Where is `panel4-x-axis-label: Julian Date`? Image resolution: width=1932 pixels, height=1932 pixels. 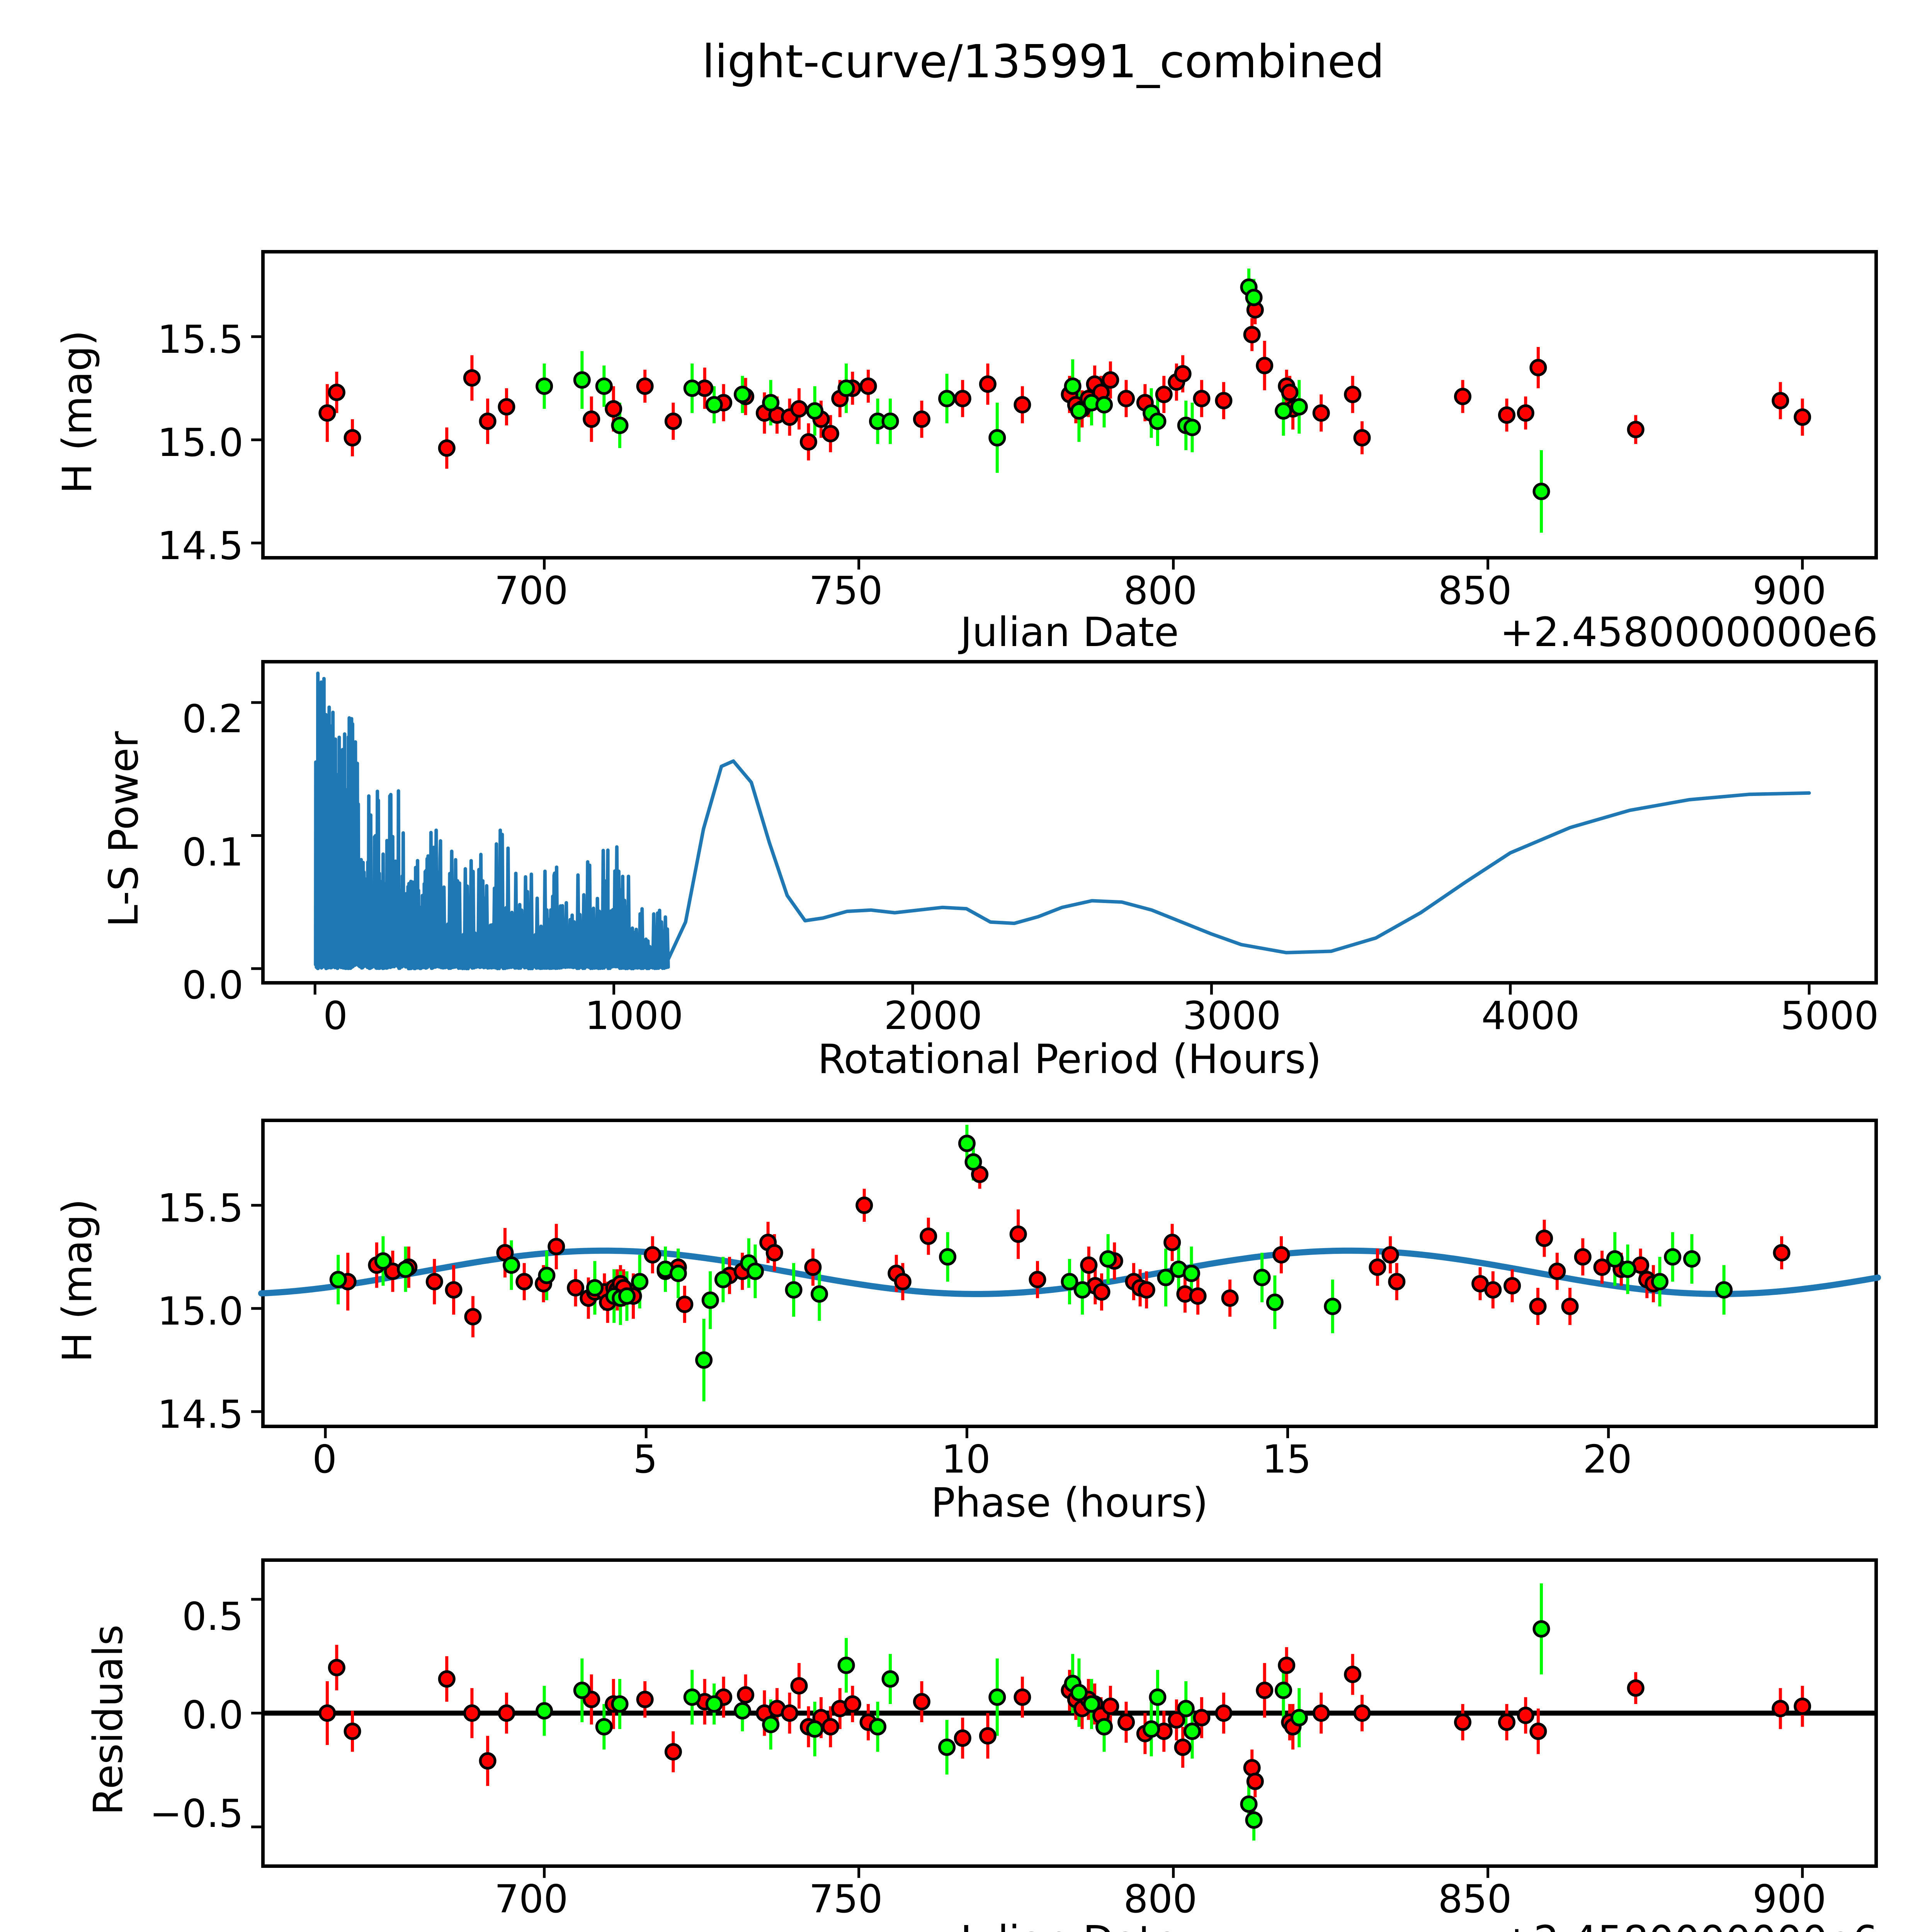 panel4-x-axis-label: Julian Date is located at coordinates (1070, 1925).